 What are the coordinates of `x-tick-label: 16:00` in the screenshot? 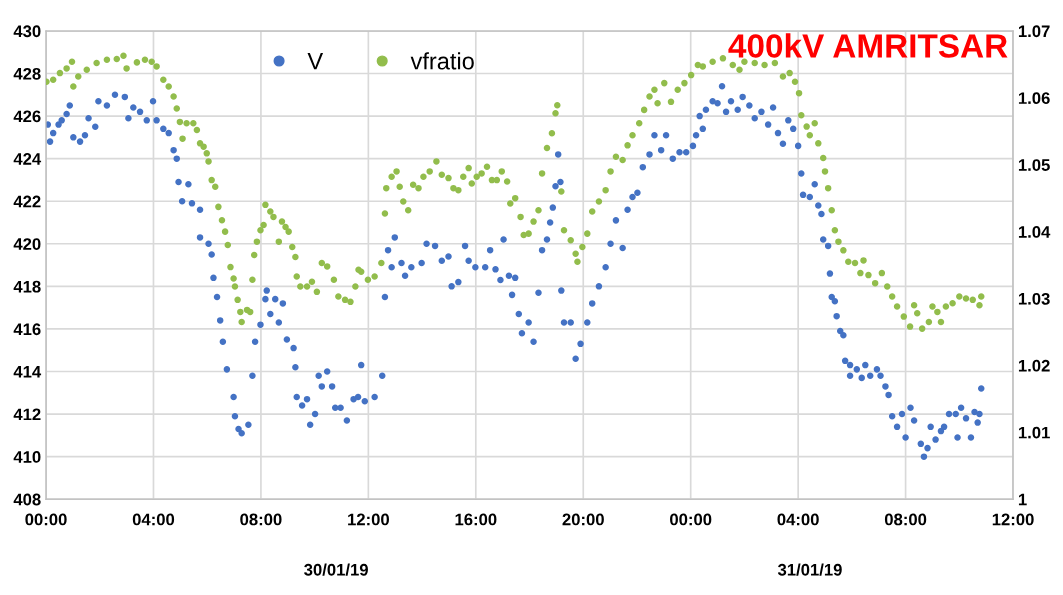 It's located at (476, 519).